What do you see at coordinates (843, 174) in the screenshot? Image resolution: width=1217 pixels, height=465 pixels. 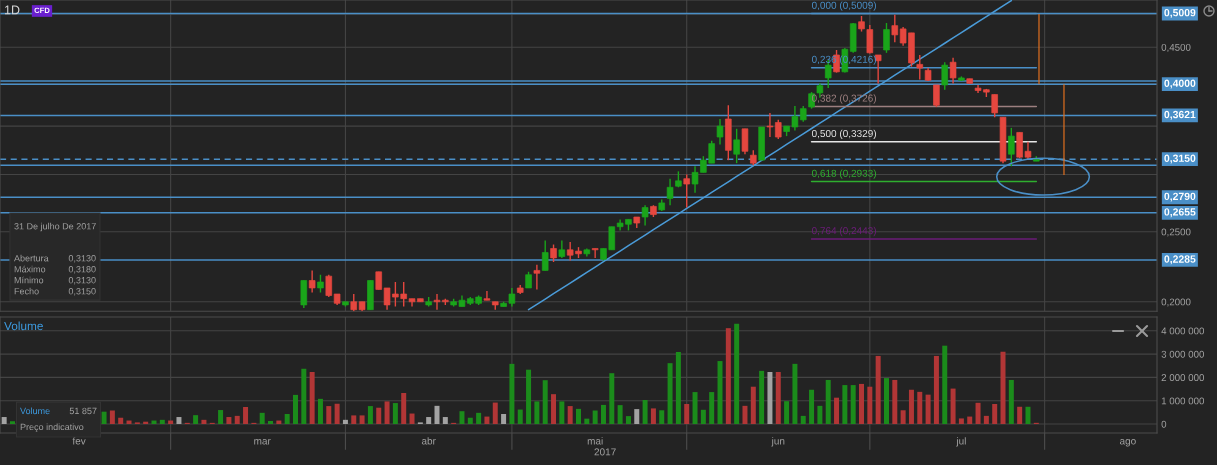 I see `series-label: 0,618 (0,2933)` at bounding box center [843, 174].